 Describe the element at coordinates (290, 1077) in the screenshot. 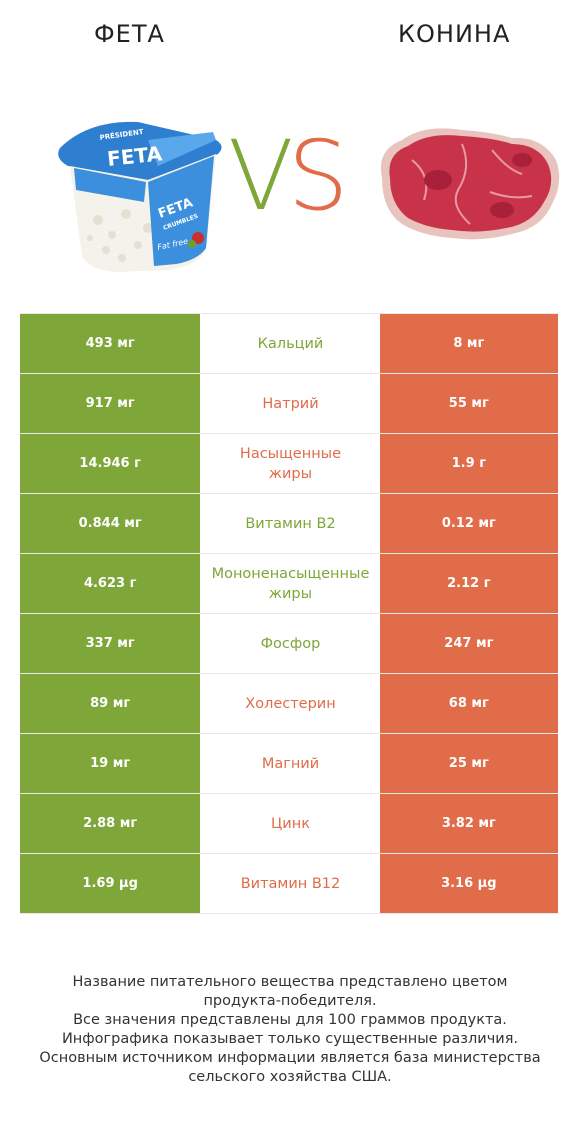

I see `footer-line: сельского хозяйства США.` at that location.